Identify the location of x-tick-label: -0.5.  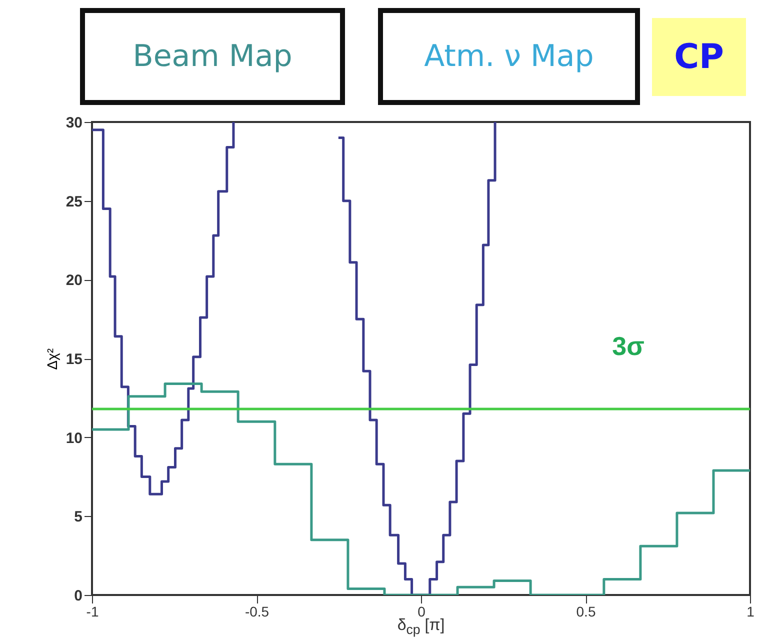
(257, 612).